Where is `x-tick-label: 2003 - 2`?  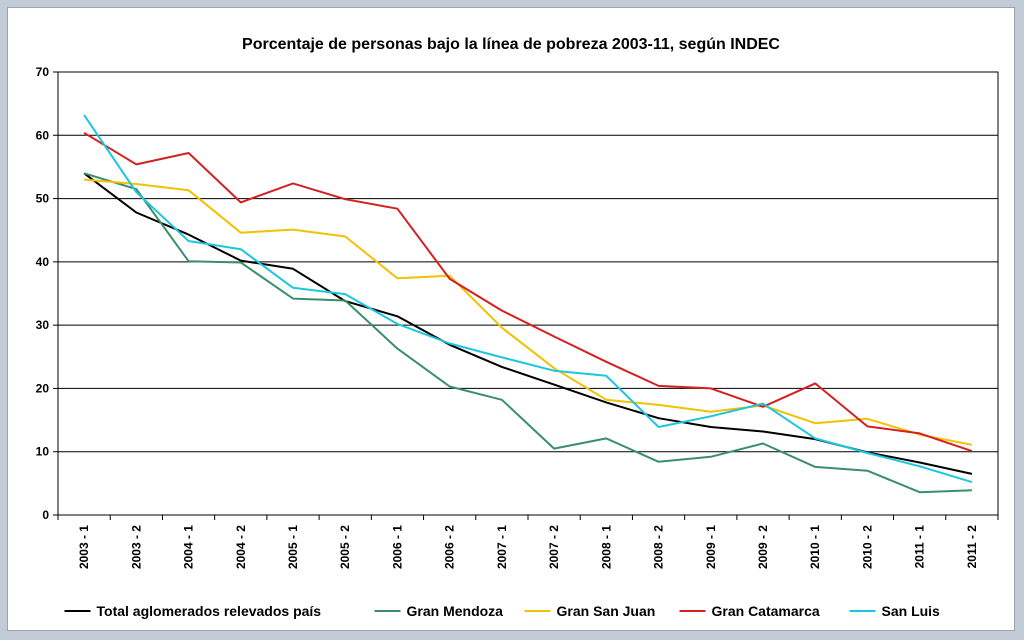 x-tick-label: 2003 - 2 is located at coordinates (136, 547).